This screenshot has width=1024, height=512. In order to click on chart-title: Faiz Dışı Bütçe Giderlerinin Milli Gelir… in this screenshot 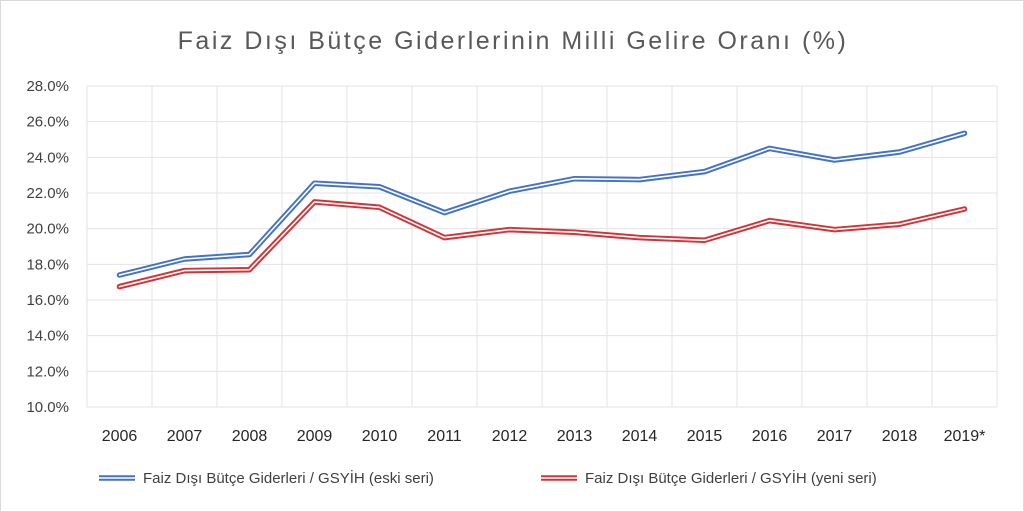, I will do `click(513, 41)`.